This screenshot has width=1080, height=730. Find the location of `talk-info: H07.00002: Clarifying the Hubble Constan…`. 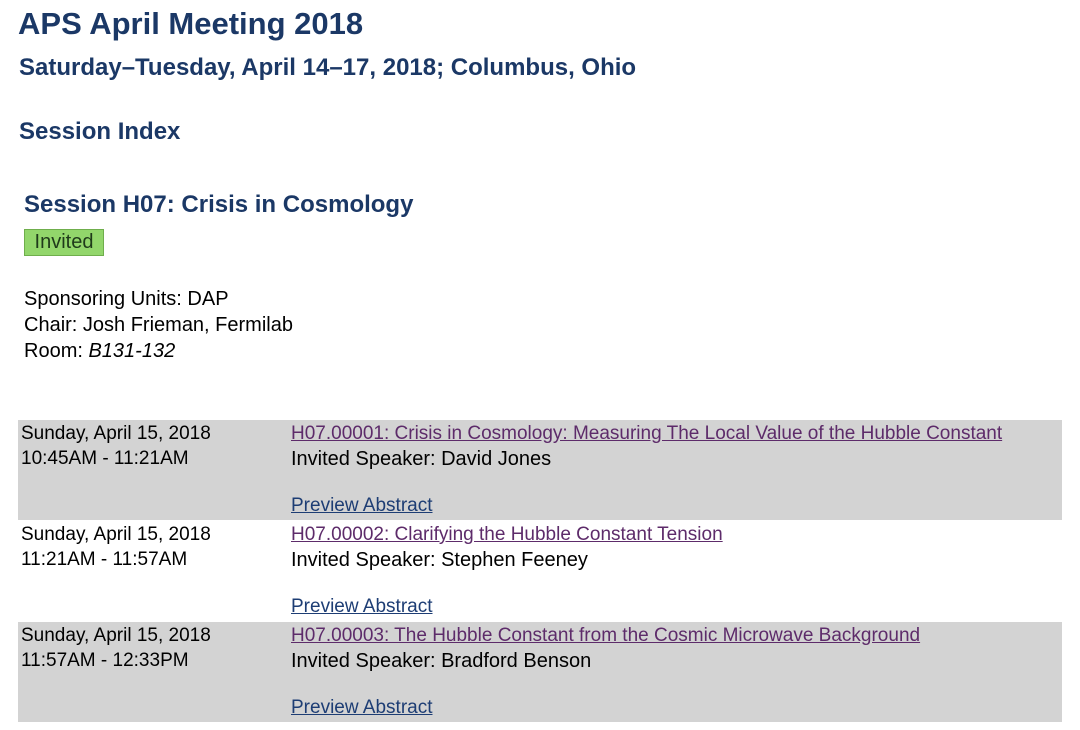

talk-info: H07.00002: Clarifying the Hubble Constan… is located at coordinates (676, 547).